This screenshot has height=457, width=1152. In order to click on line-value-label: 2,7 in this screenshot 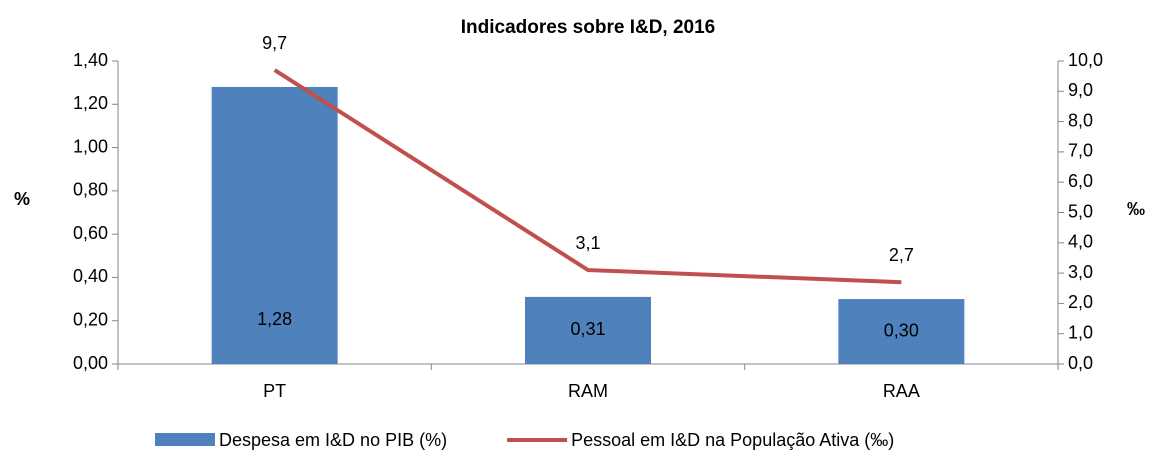, I will do `click(901, 255)`.